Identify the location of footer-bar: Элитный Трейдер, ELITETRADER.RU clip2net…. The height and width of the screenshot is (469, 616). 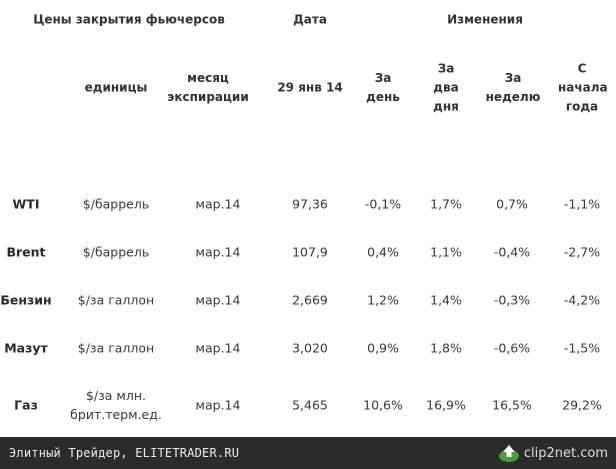
(308, 453).